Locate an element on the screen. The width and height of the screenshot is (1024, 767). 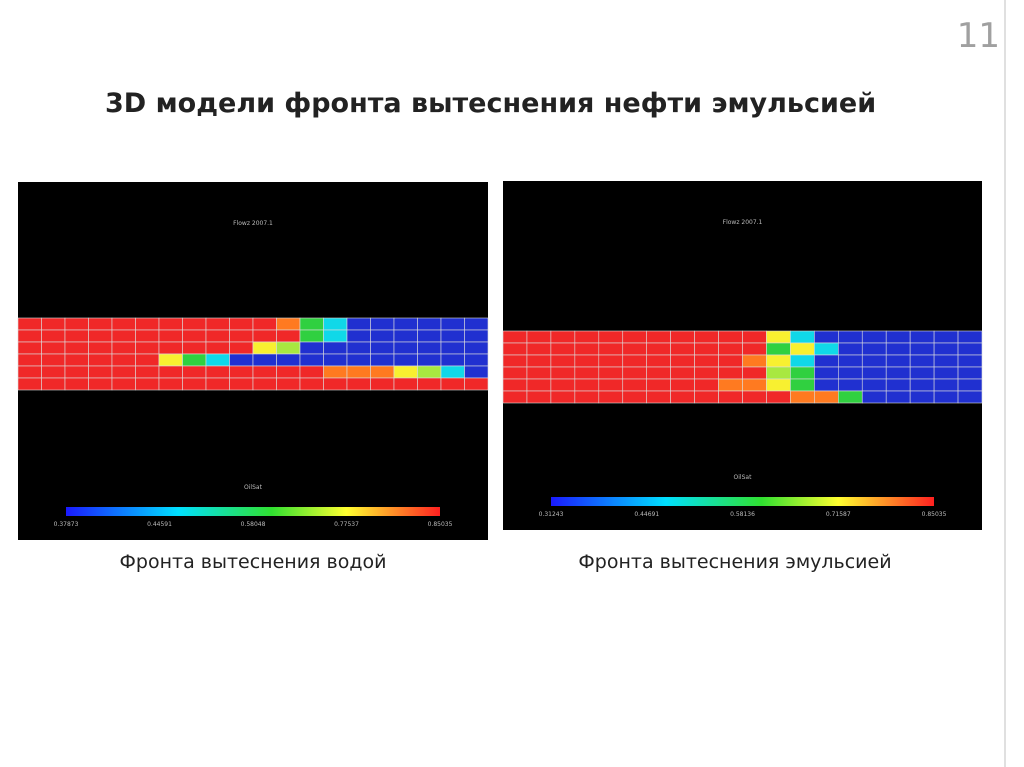
image-title: Flowz 2007.1 is located at coordinates (253, 223).